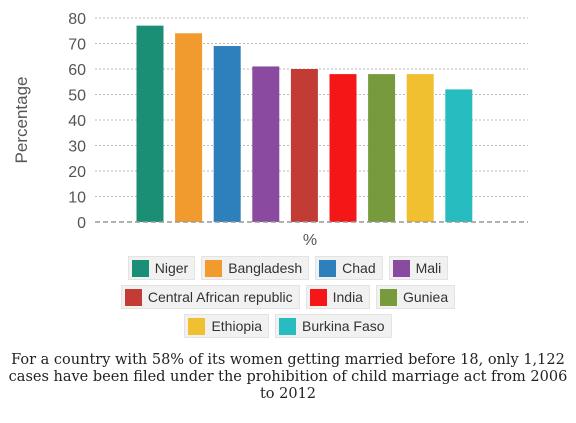 This screenshot has width=576, height=423. What do you see at coordinates (77, 198) in the screenshot?
I see `y-tick-label: 10` at bounding box center [77, 198].